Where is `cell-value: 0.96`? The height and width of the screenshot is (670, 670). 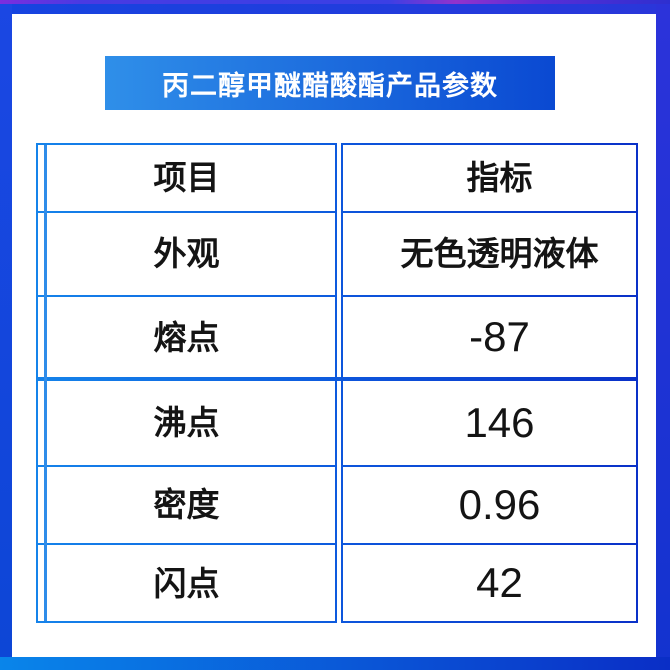 cell-value: 0.96 is located at coordinates (499, 504).